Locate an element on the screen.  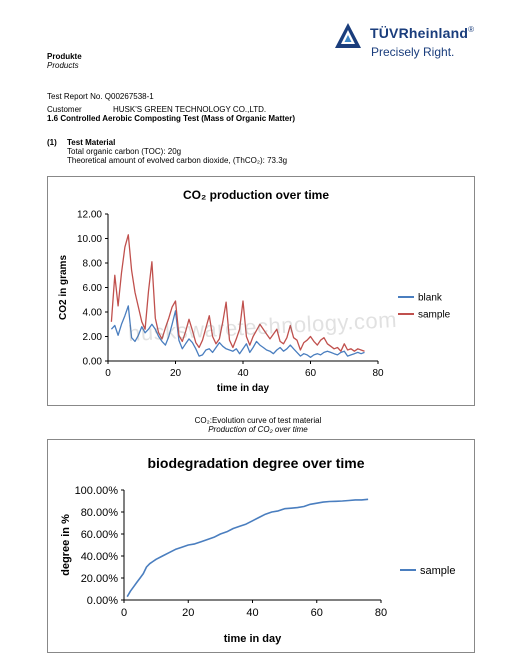
y-tick-label: 10.00 is located at coordinates (89, 239).